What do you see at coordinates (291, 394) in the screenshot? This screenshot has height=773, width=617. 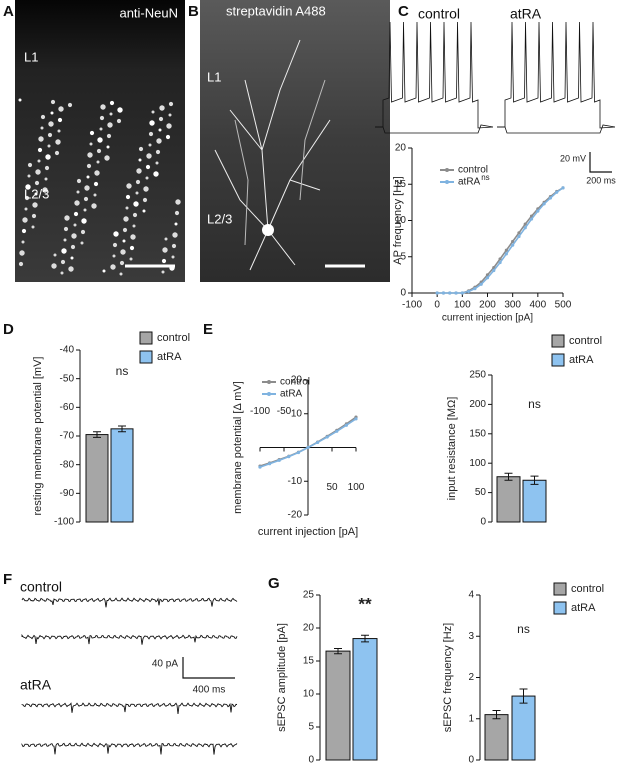 I see `legend-label: atRA` at bounding box center [291, 394].